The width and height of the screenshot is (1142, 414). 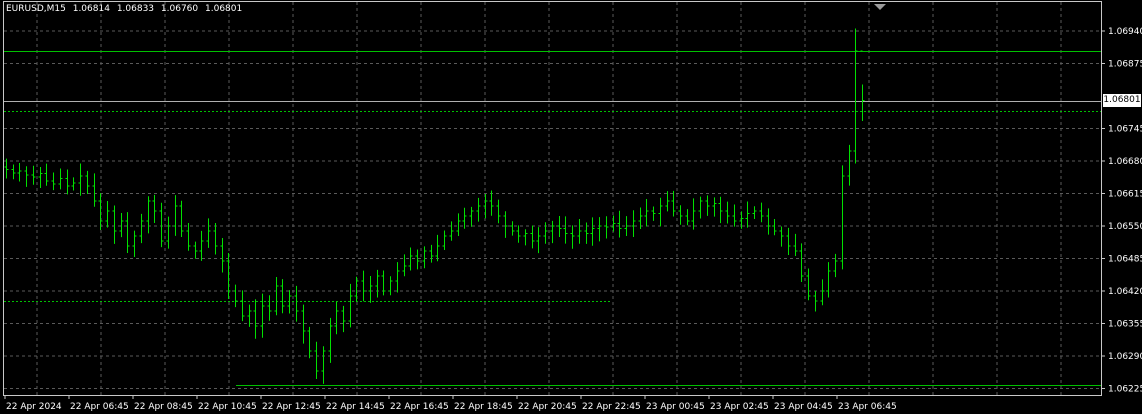 What do you see at coordinates (1125, 130) in the screenshot?
I see `price-tick-label: 1.06745` at bounding box center [1125, 130].